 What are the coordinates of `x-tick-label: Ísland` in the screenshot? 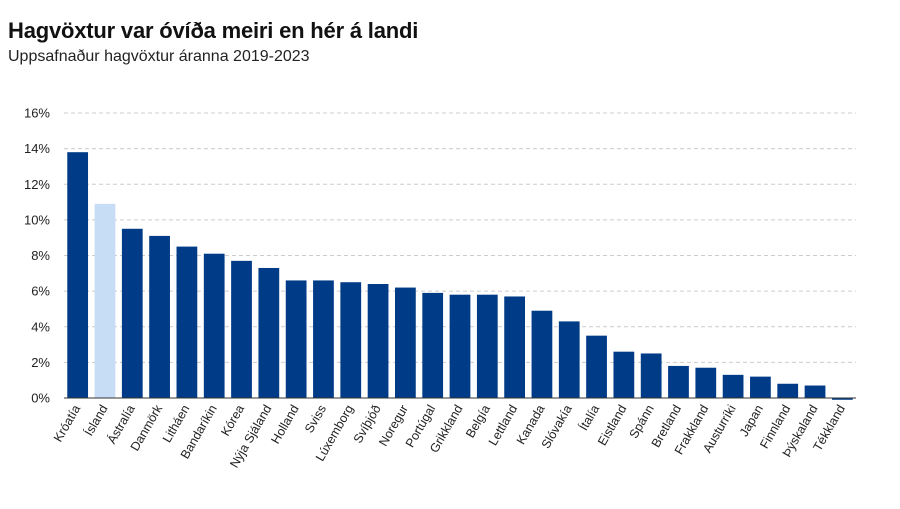 It's located at (96, 420).